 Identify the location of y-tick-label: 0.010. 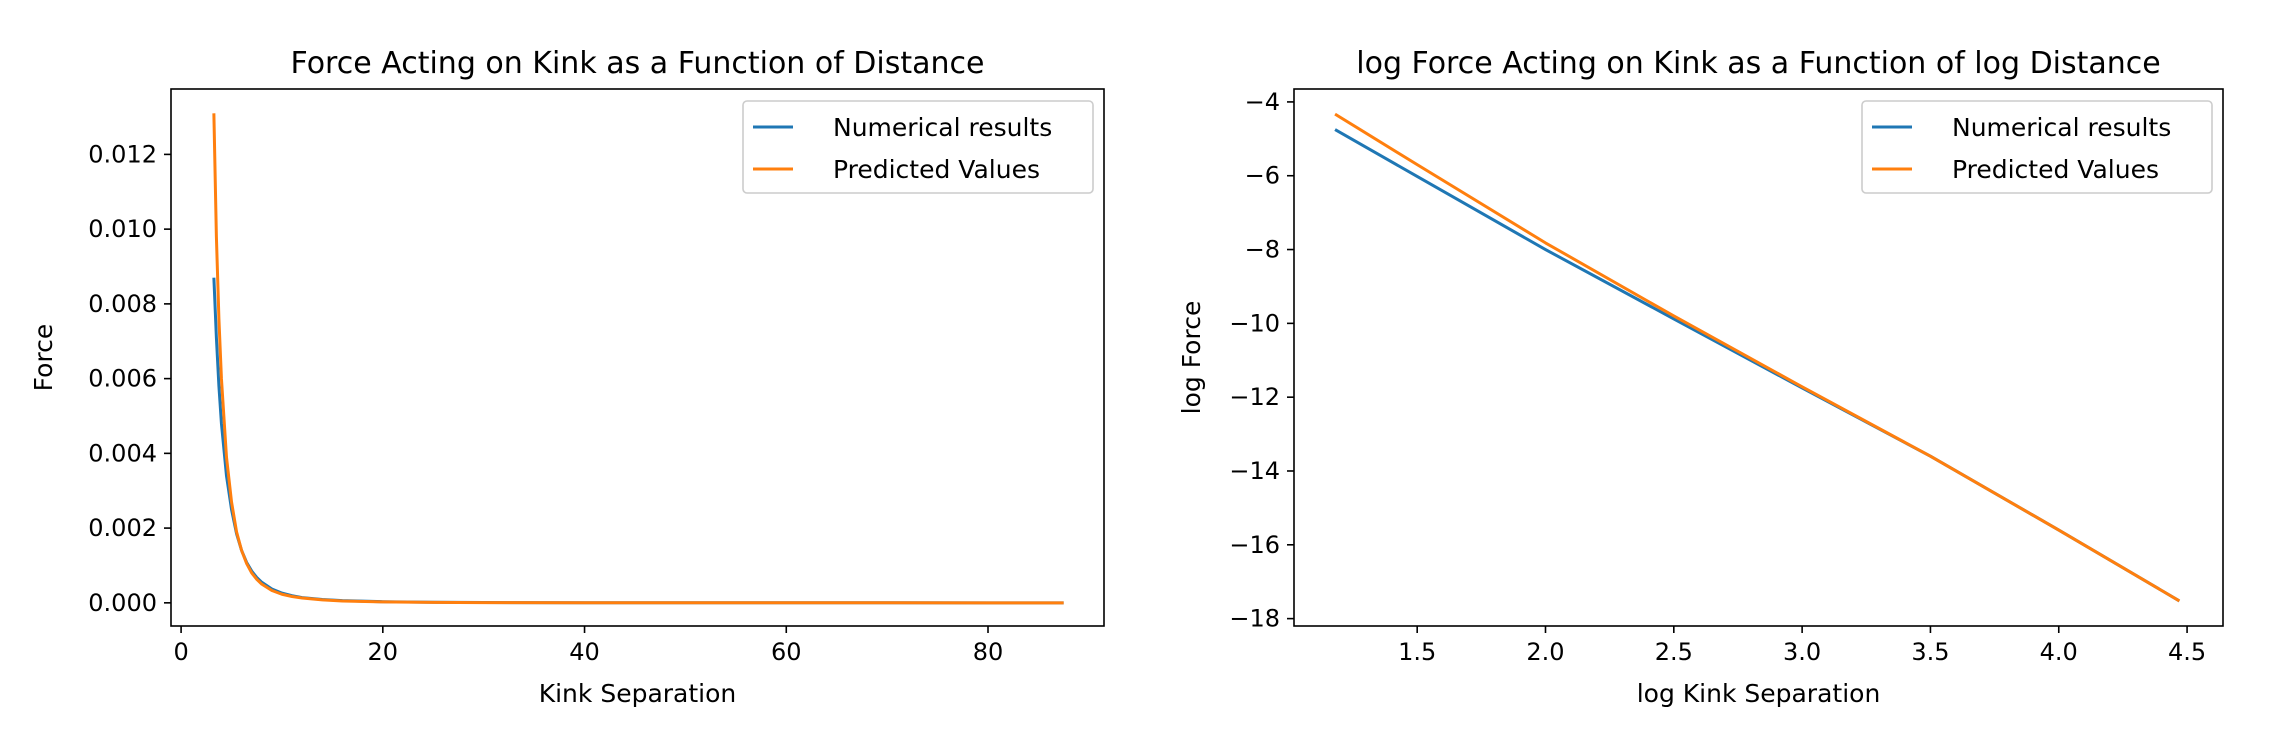
(122, 229).